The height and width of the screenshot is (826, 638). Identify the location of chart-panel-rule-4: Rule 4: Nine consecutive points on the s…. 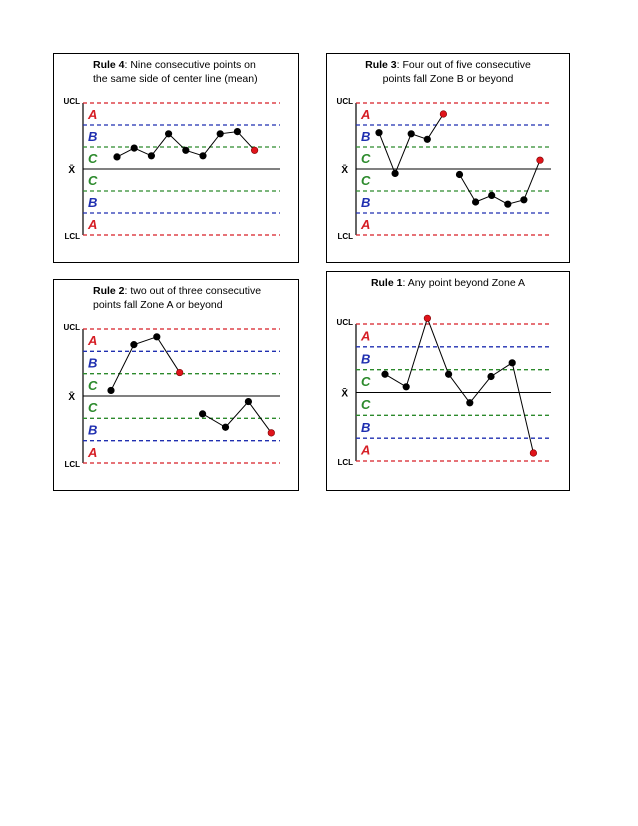
(176, 158).